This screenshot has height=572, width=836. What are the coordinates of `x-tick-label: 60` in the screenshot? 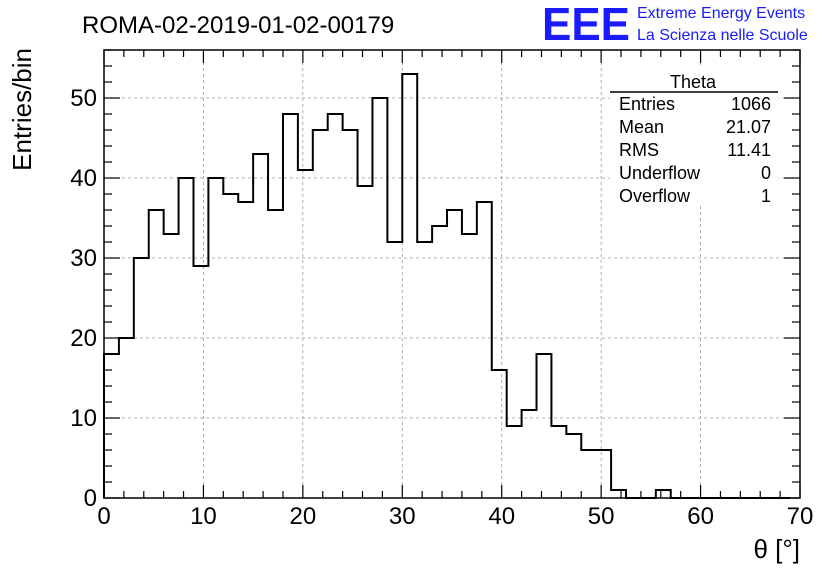 It's located at (700, 516).